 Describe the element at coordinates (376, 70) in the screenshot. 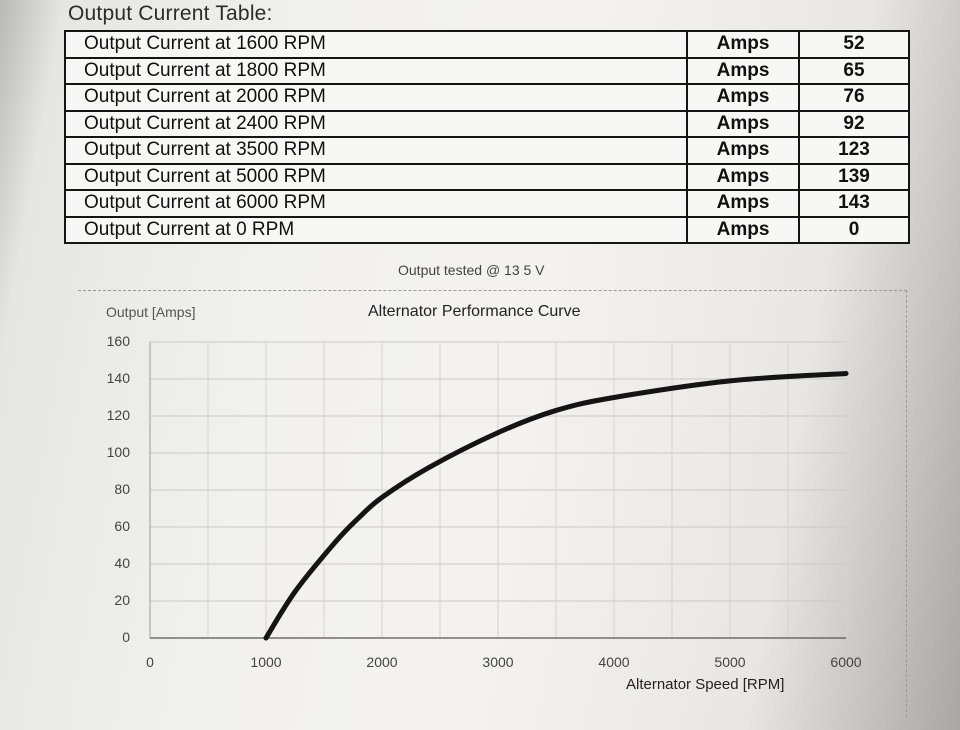

I see `row-label: Output Current at 1800 RPM` at that location.